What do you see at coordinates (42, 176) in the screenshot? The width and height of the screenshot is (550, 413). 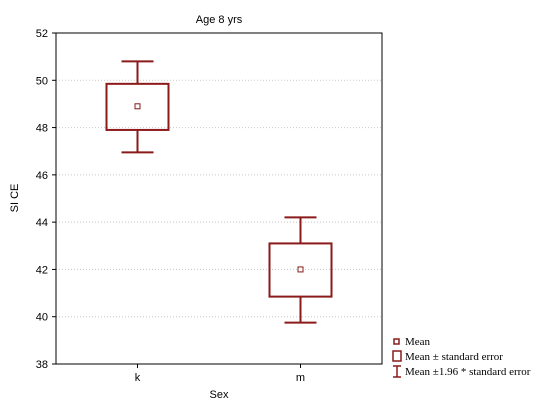 I see `y-tick-label: 46` at bounding box center [42, 176].